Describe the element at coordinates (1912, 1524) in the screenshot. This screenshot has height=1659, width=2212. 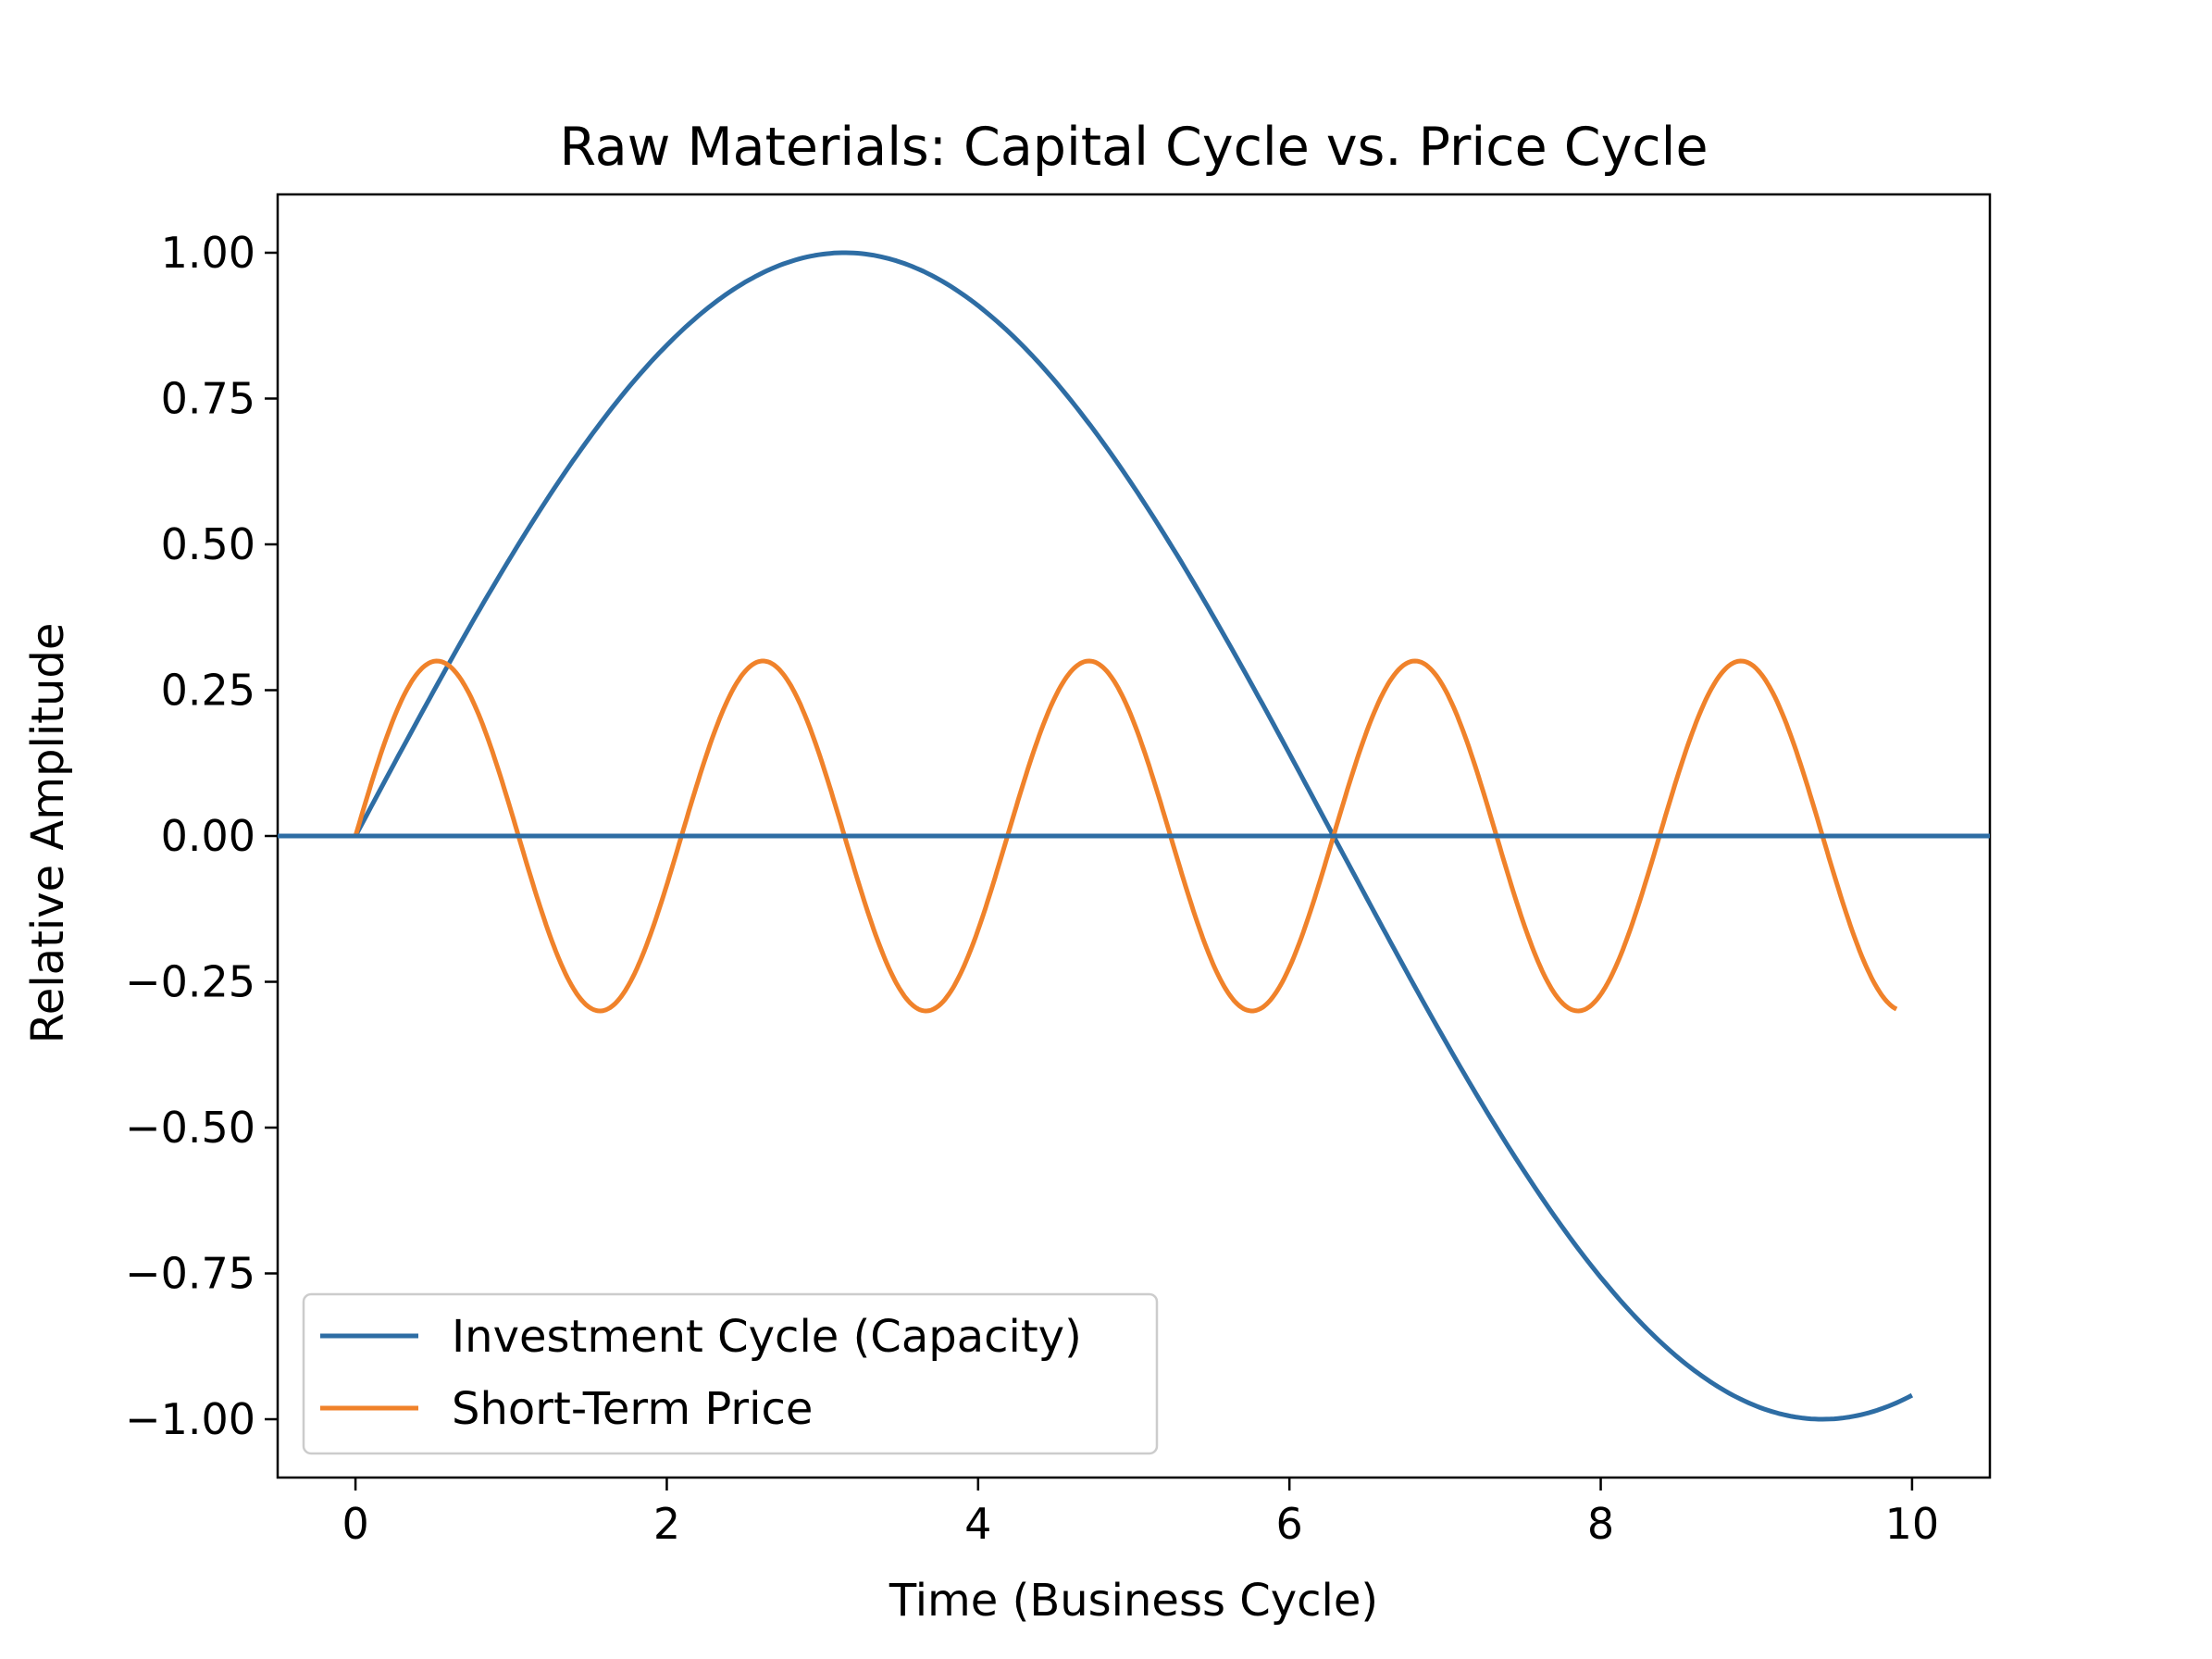
I see `x-tick-label: 10` at that location.